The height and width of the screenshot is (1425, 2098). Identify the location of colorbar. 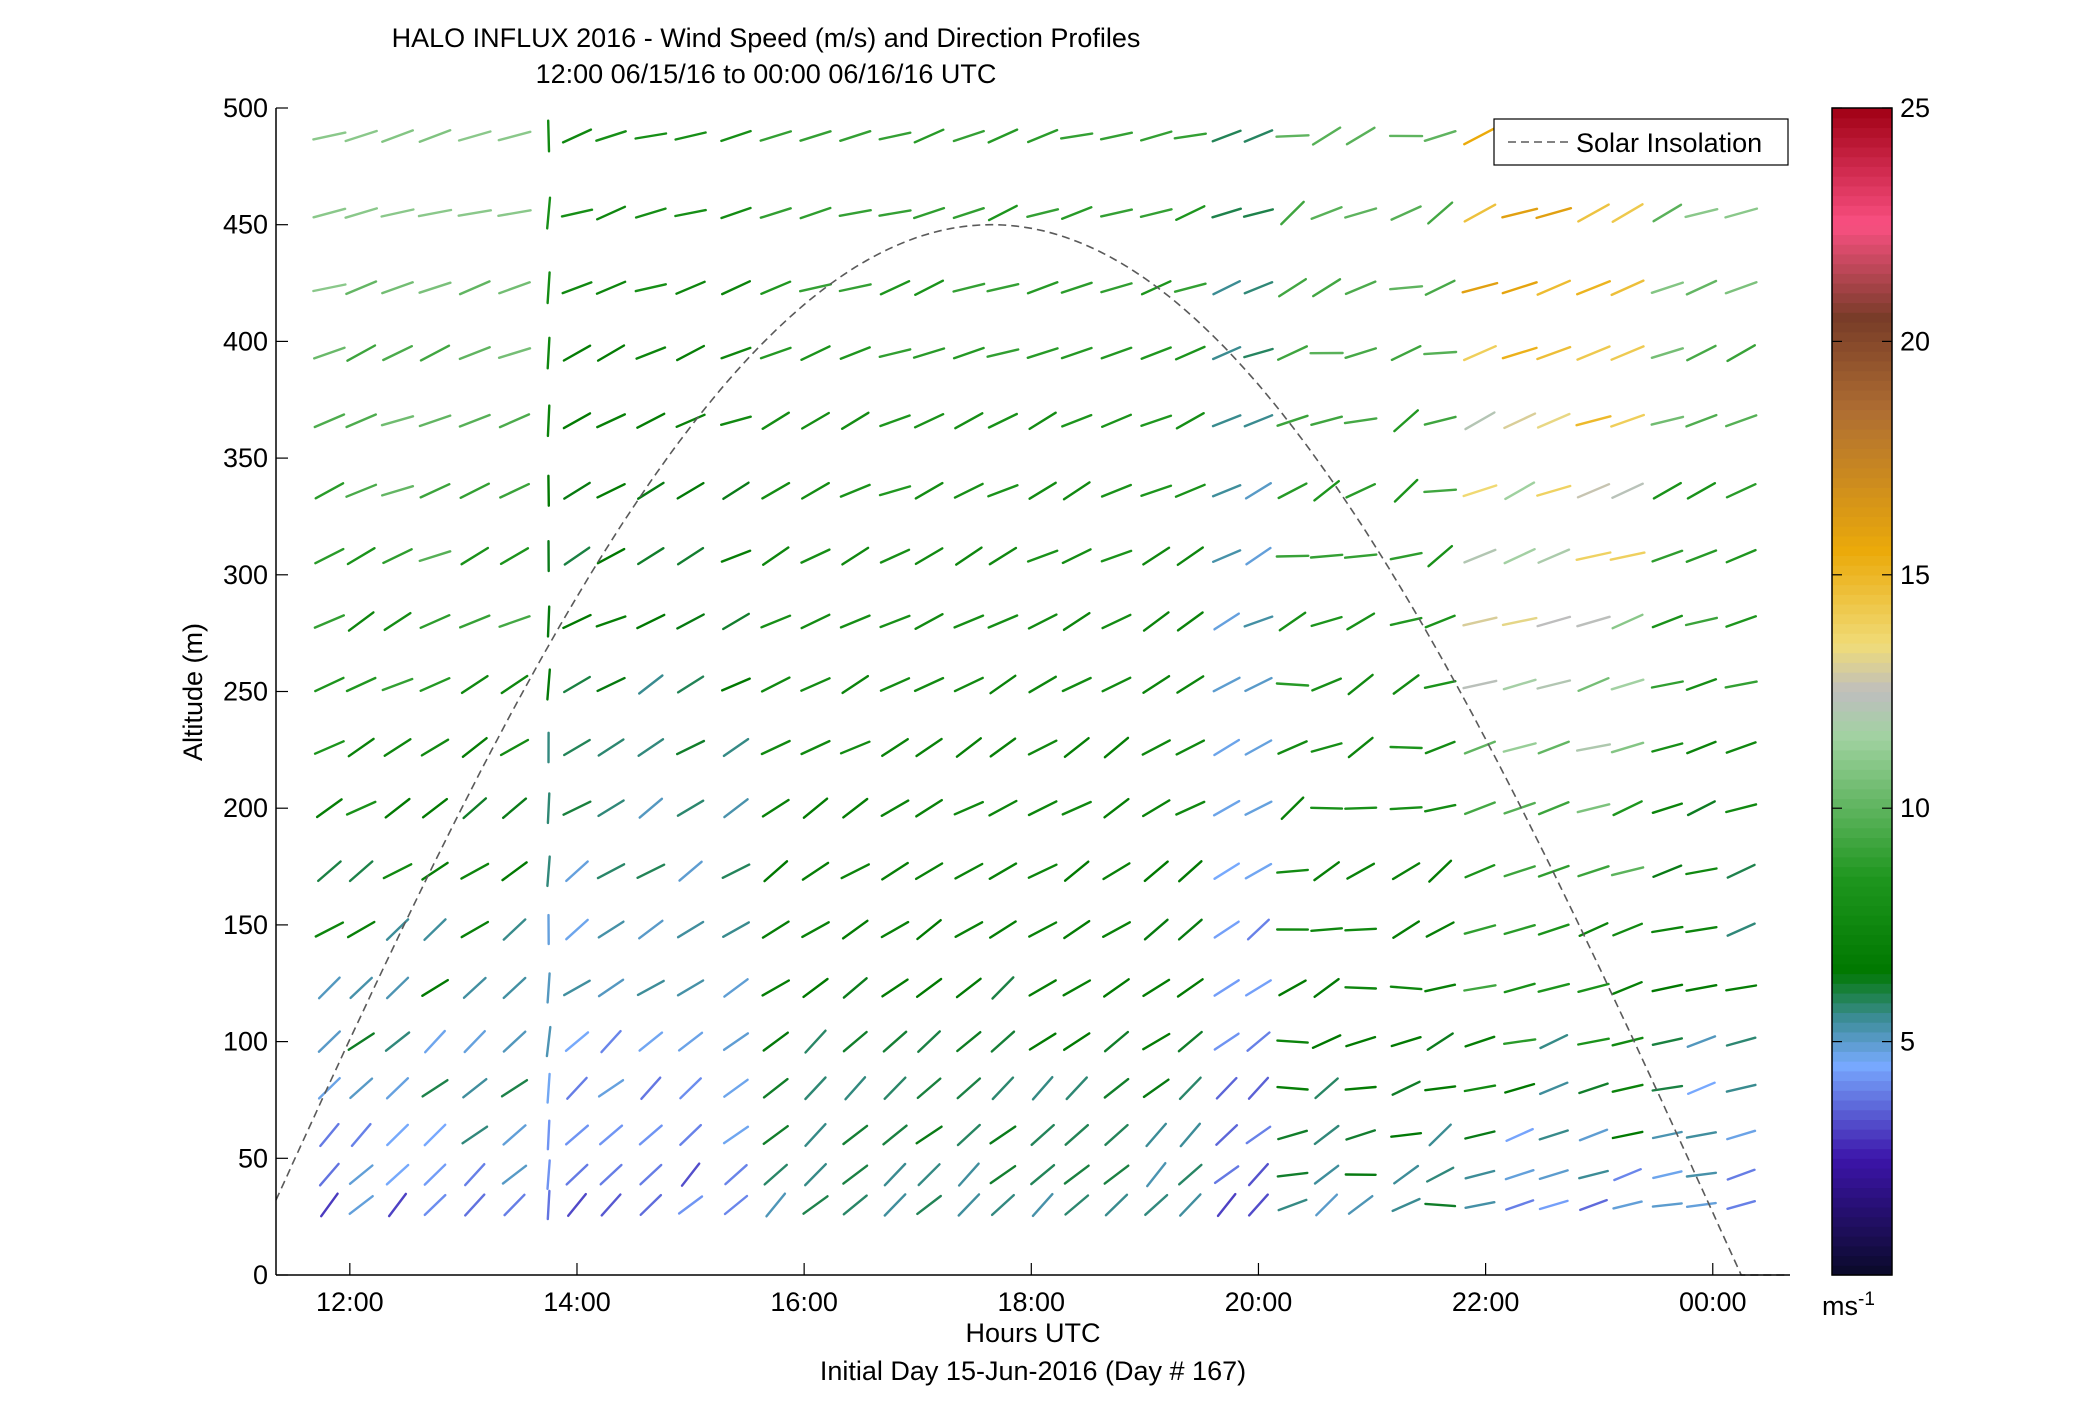
(1862, 692).